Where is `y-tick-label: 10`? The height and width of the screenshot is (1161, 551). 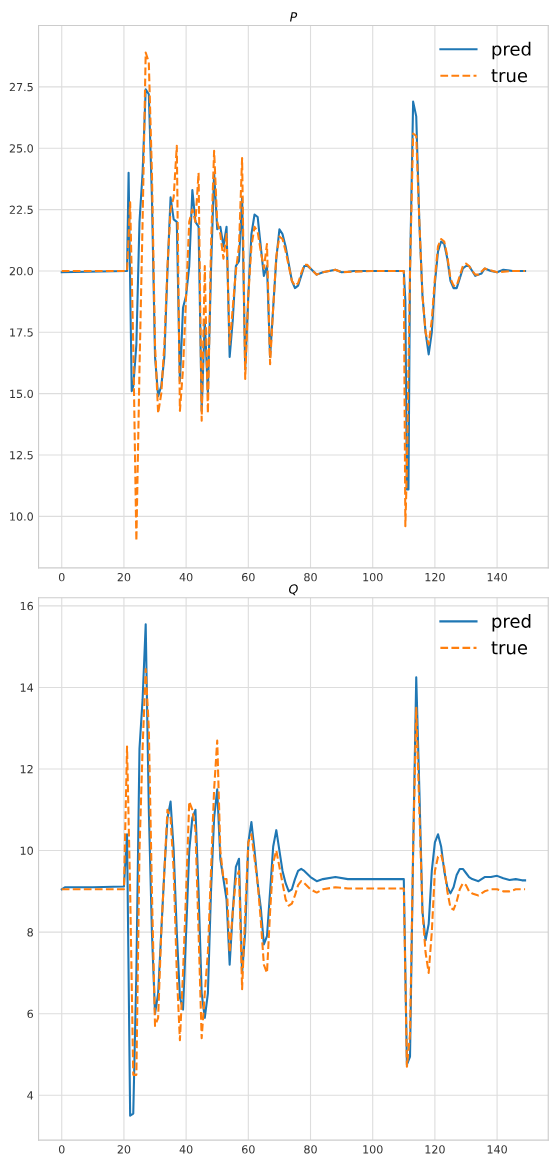
y-tick-label: 10 is located at coordinates (26, 850).